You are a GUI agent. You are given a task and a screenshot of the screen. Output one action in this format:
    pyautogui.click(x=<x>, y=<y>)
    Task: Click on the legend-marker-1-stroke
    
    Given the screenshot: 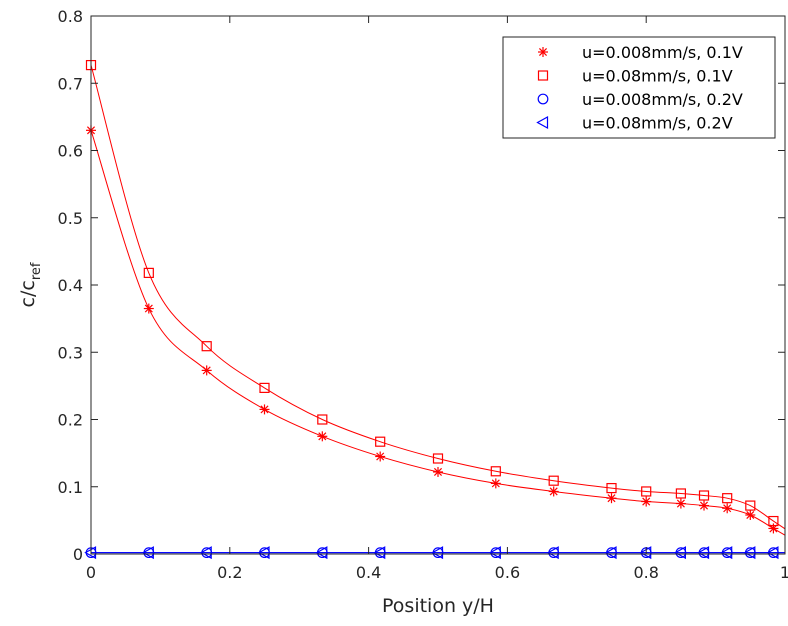 What is the action you would take?
    pyautogui.click(x=543, y=52)
    